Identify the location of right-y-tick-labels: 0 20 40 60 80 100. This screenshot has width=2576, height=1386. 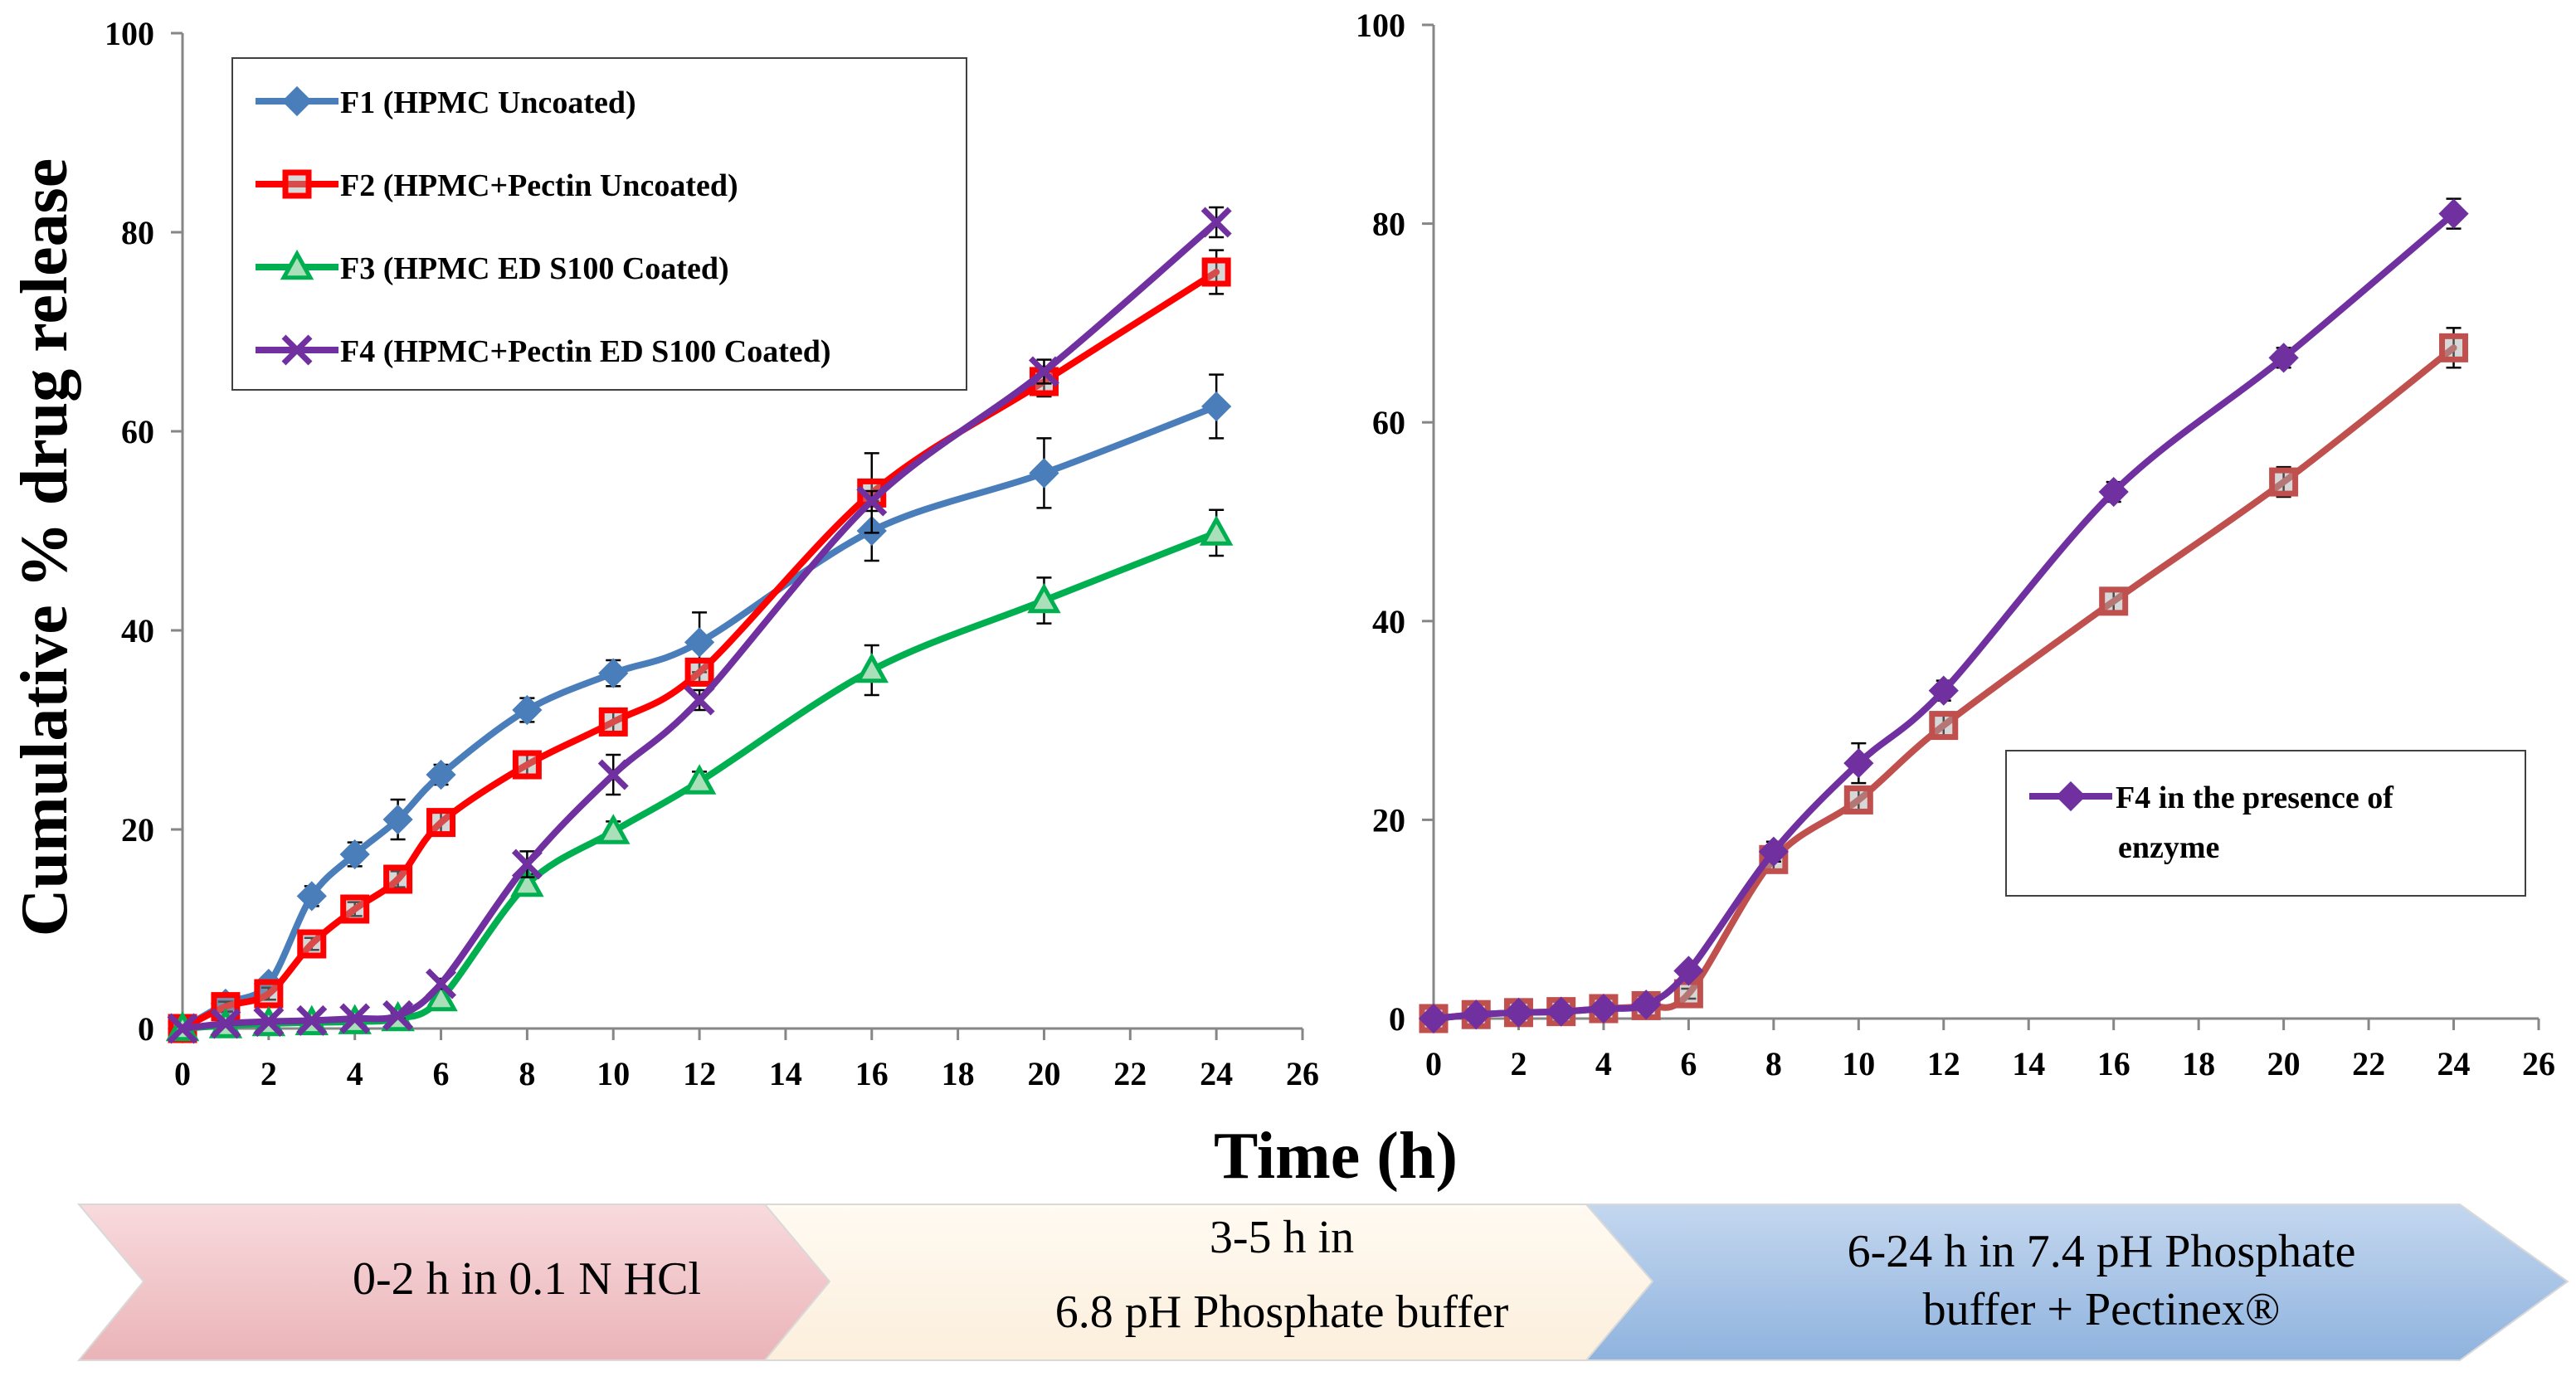
(1380, 522).